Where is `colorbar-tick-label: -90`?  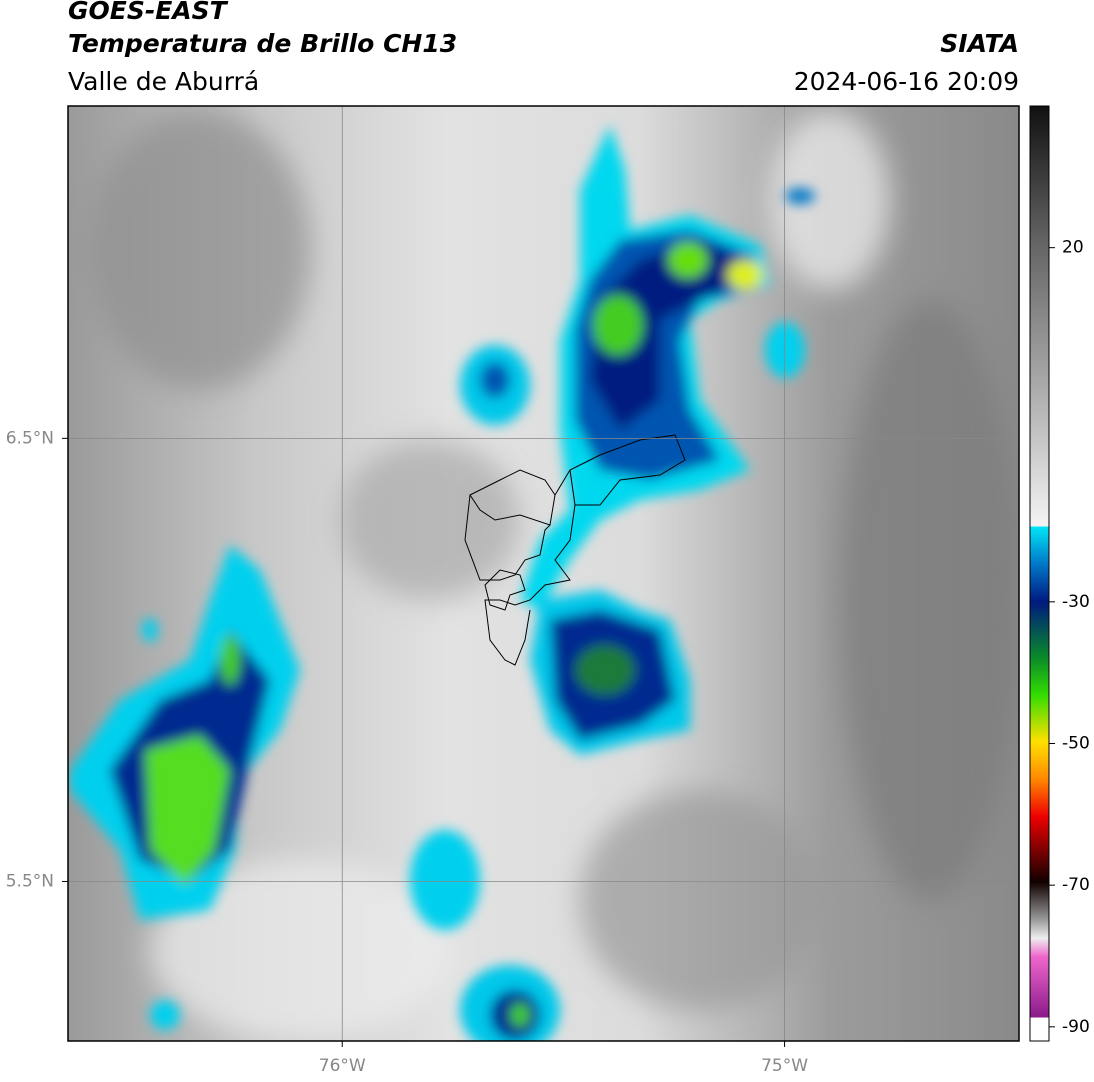 colorbar-tick-label: -90 is located at coordinates (1076, 1027).